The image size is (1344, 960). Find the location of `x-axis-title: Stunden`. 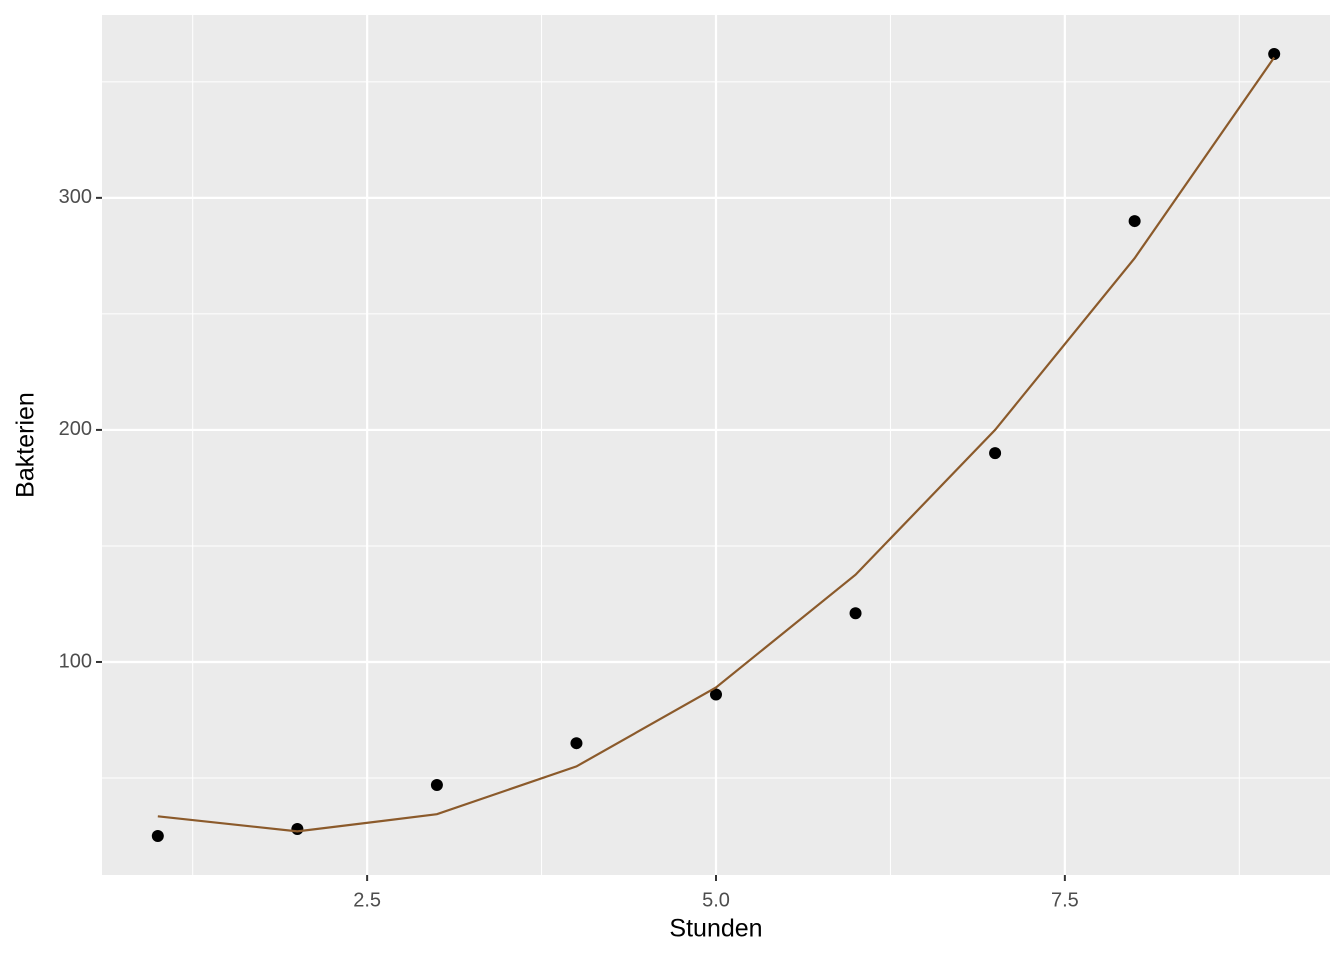

x-axis-title: Stunden is located at coordinates (715, 929).